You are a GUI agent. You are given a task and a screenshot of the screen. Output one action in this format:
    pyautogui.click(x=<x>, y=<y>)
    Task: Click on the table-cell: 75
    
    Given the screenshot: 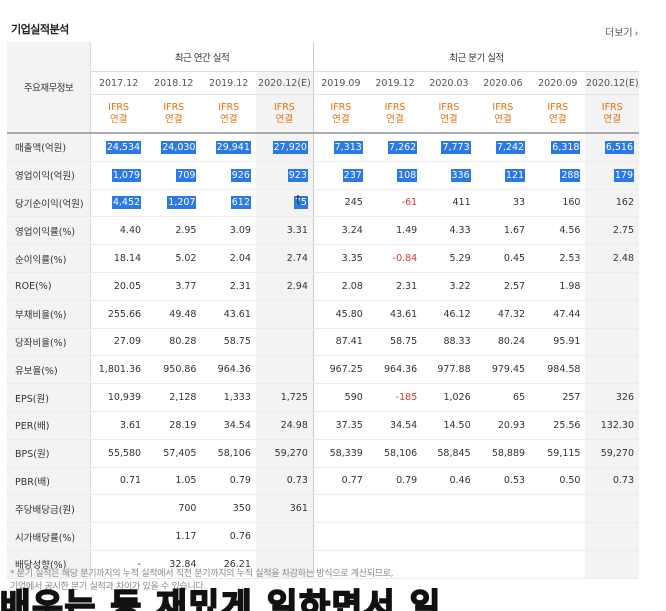 What is the action you would take?
    pyautogui.click(x=284, y=203)
    